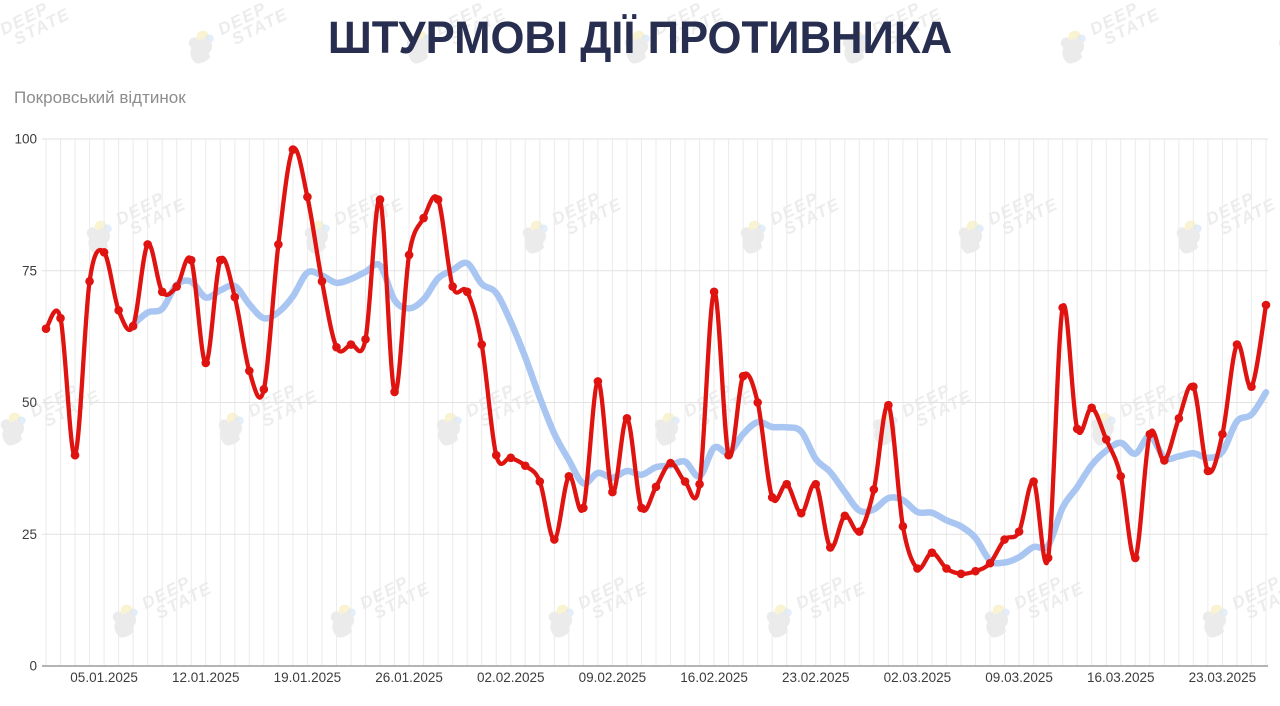 The width and height of the screenshot is (1280, 706). I want to click on x-axis-tick-label: 19.01.2025, so click(308, 677).